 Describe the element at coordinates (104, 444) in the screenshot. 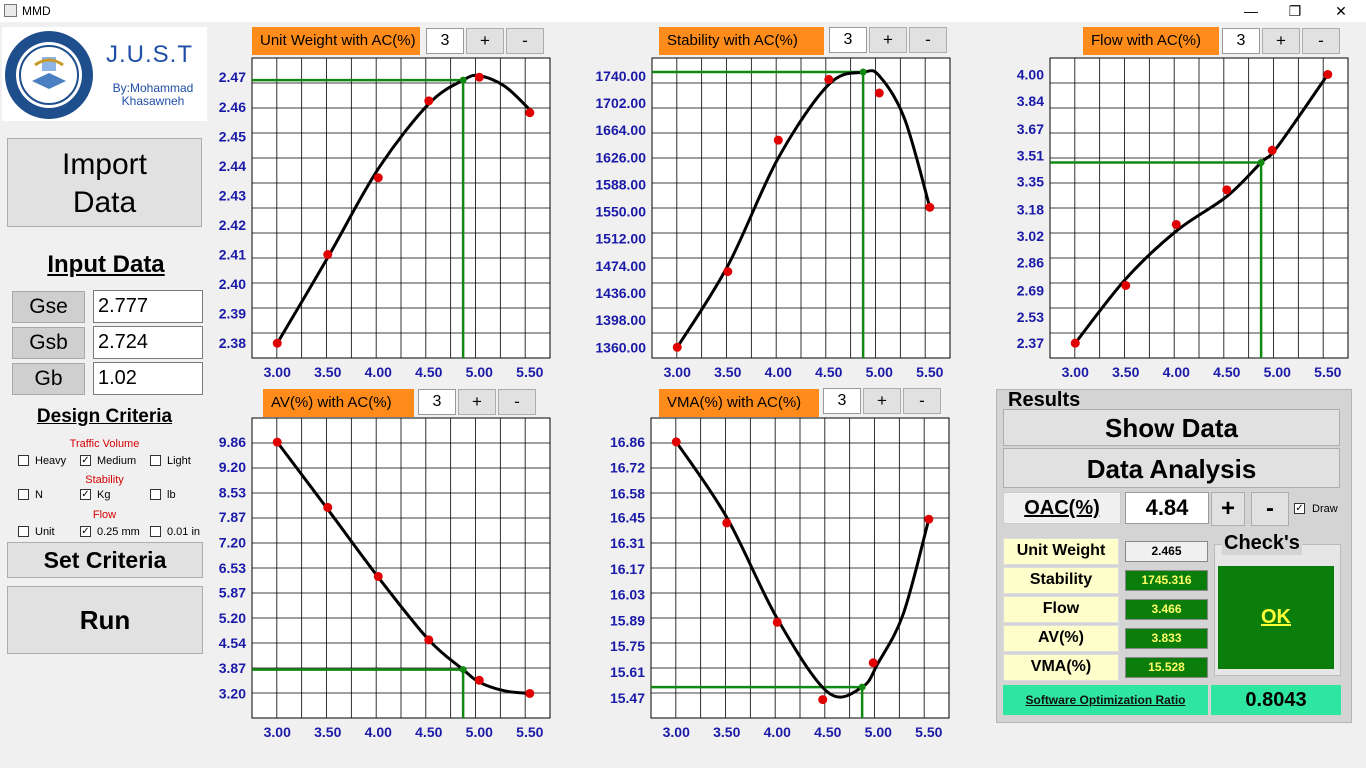

I see `traffic-volume-label: Traffic Volume` at that location.